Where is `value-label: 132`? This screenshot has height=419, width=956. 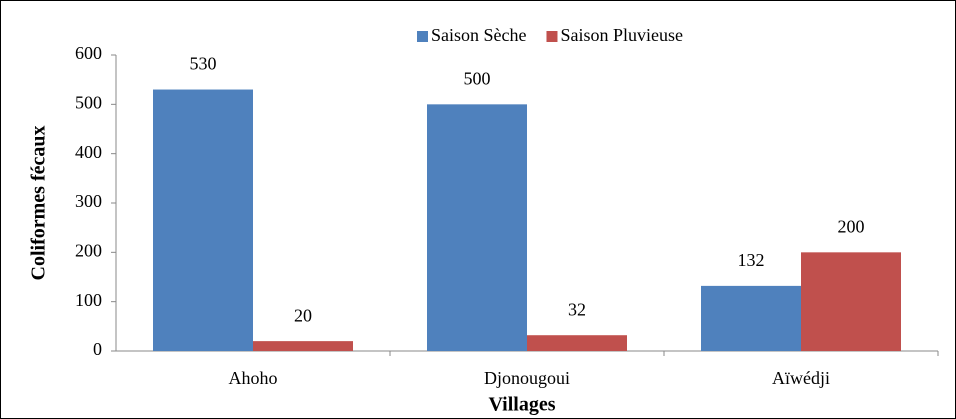
value-label: 132 is located at coordinates (751, 260).